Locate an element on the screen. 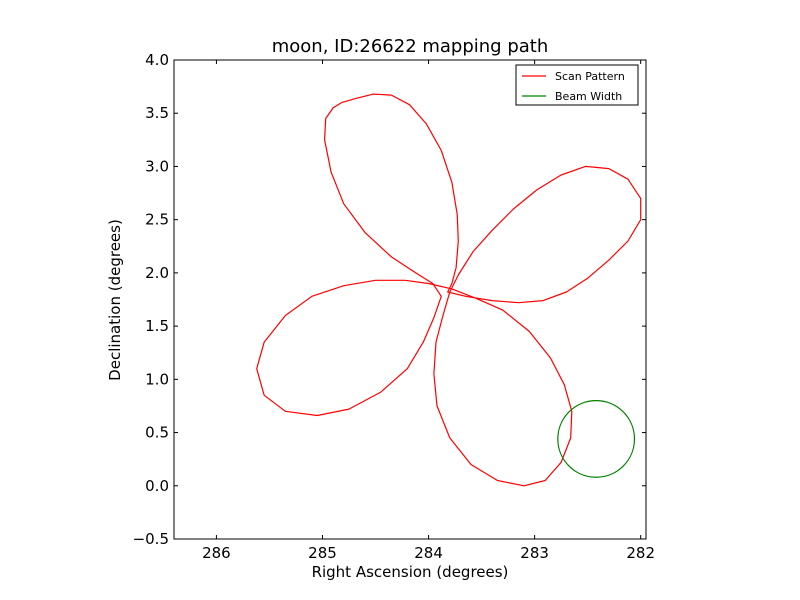 Image resolution: width=800 pixels, height=600 pixels. legend: Scan Pattern Beam Width is located at coordinates (577, 85).